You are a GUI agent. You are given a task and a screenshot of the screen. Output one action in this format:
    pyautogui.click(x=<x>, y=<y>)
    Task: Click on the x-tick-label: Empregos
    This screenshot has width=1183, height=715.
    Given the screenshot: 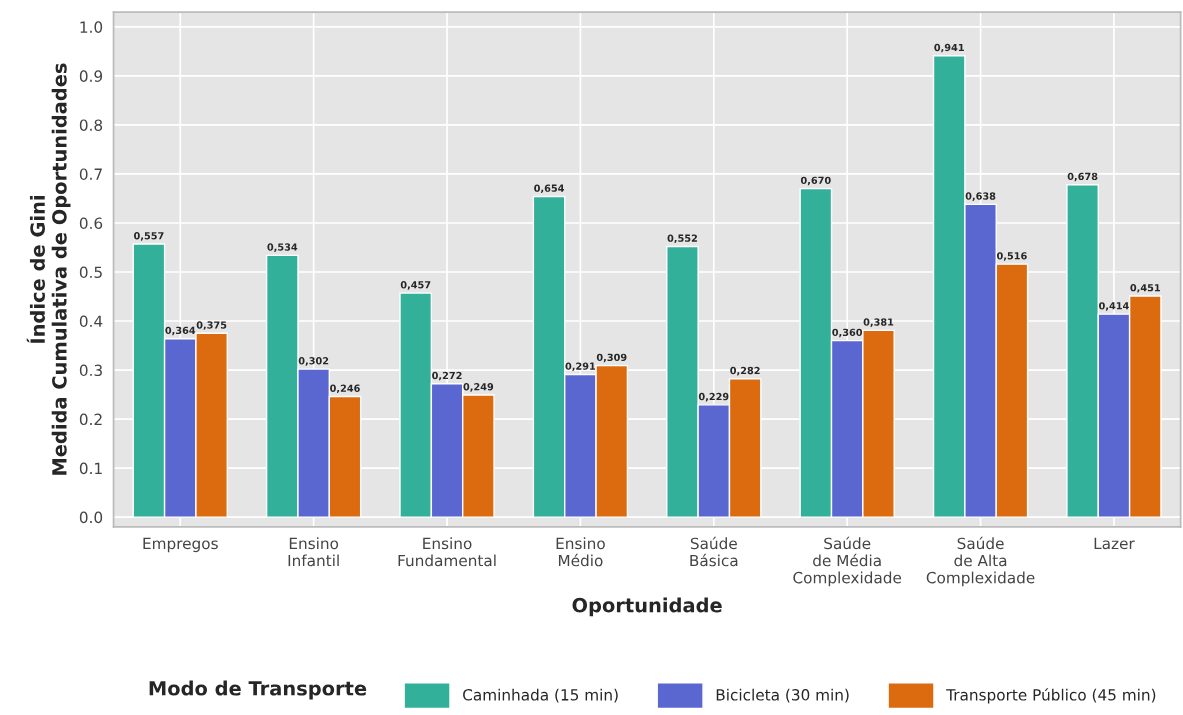 What is the action you would take?
    pyautogui.click(x=180, y=545)
    